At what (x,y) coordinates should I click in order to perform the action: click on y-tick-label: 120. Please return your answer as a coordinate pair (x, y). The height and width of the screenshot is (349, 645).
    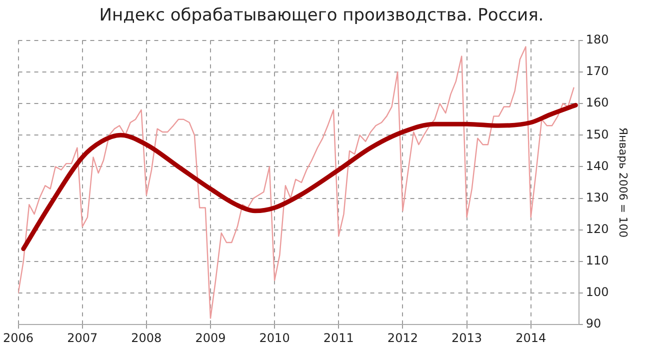
    Looking at the image, I should click on (597, 229).